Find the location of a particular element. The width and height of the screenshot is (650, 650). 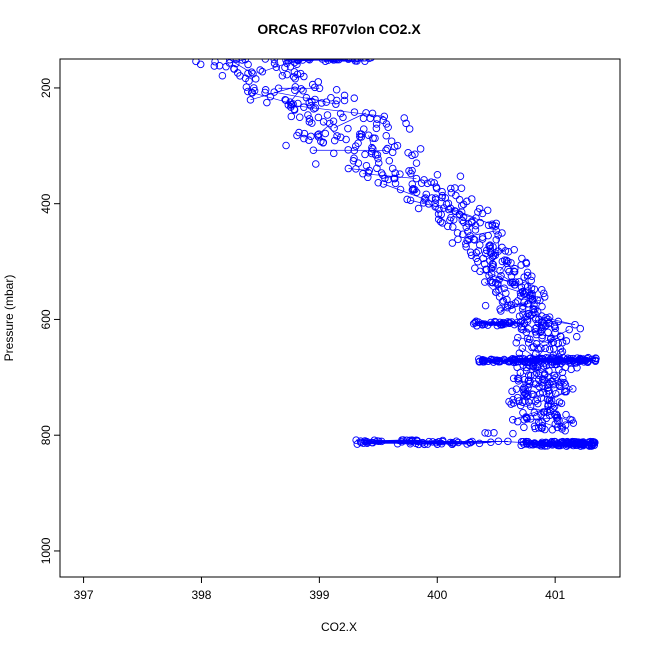

y-tick-label: 600 is located at coordinates (46, 319).